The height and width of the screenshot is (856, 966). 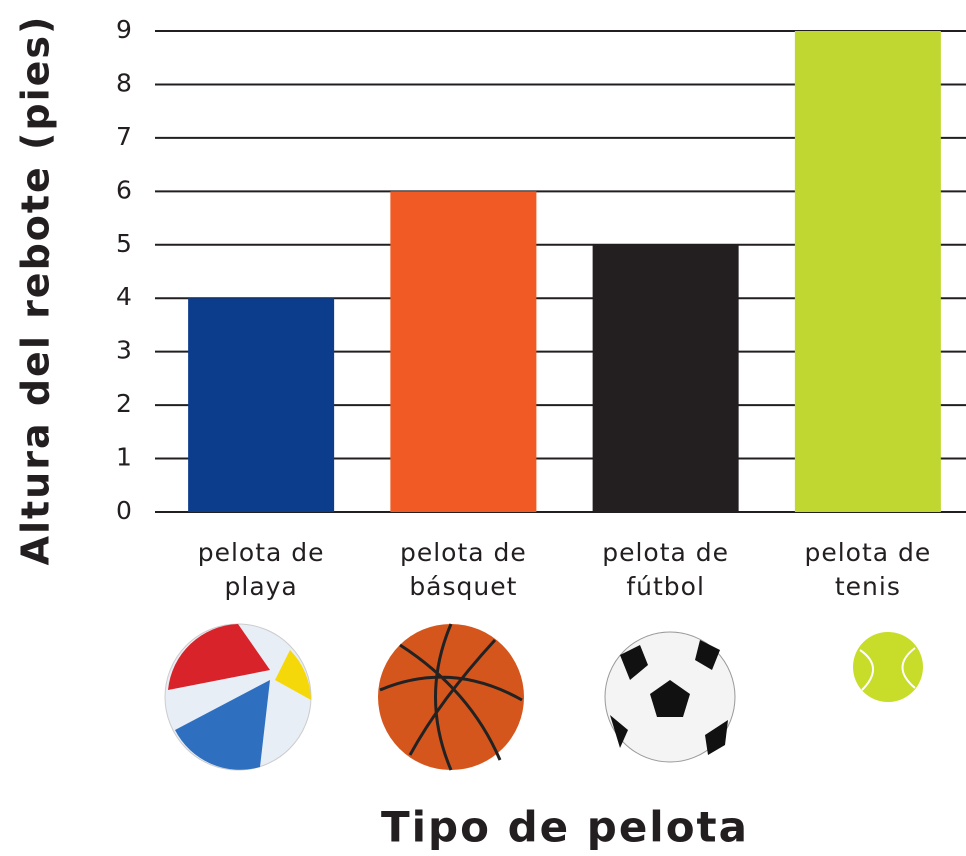 I want to click on x-tick-label: pelota de básquet, so click(x=463, y=569).